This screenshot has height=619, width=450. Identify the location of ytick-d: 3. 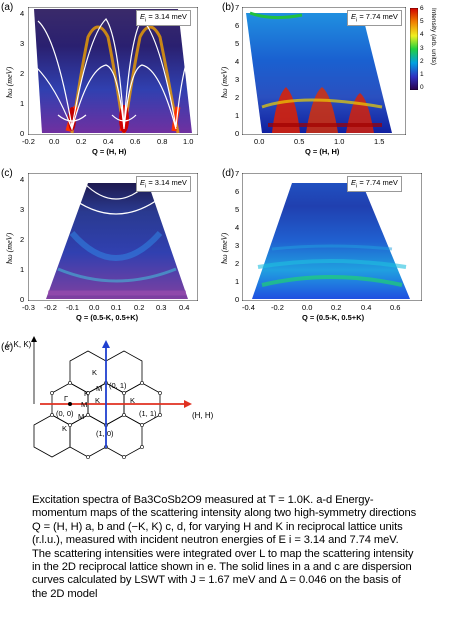
(237, 245).